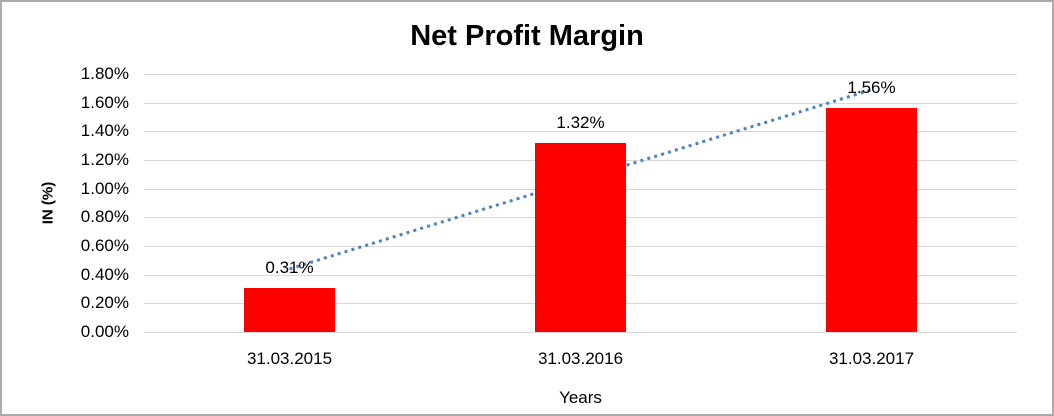 The height and width of the screenshot is (416, 1054). What do you see at coordinates (289, 309) in the screenshot?
I see `bar-31.03.2015` at bounding box center [289, 309].